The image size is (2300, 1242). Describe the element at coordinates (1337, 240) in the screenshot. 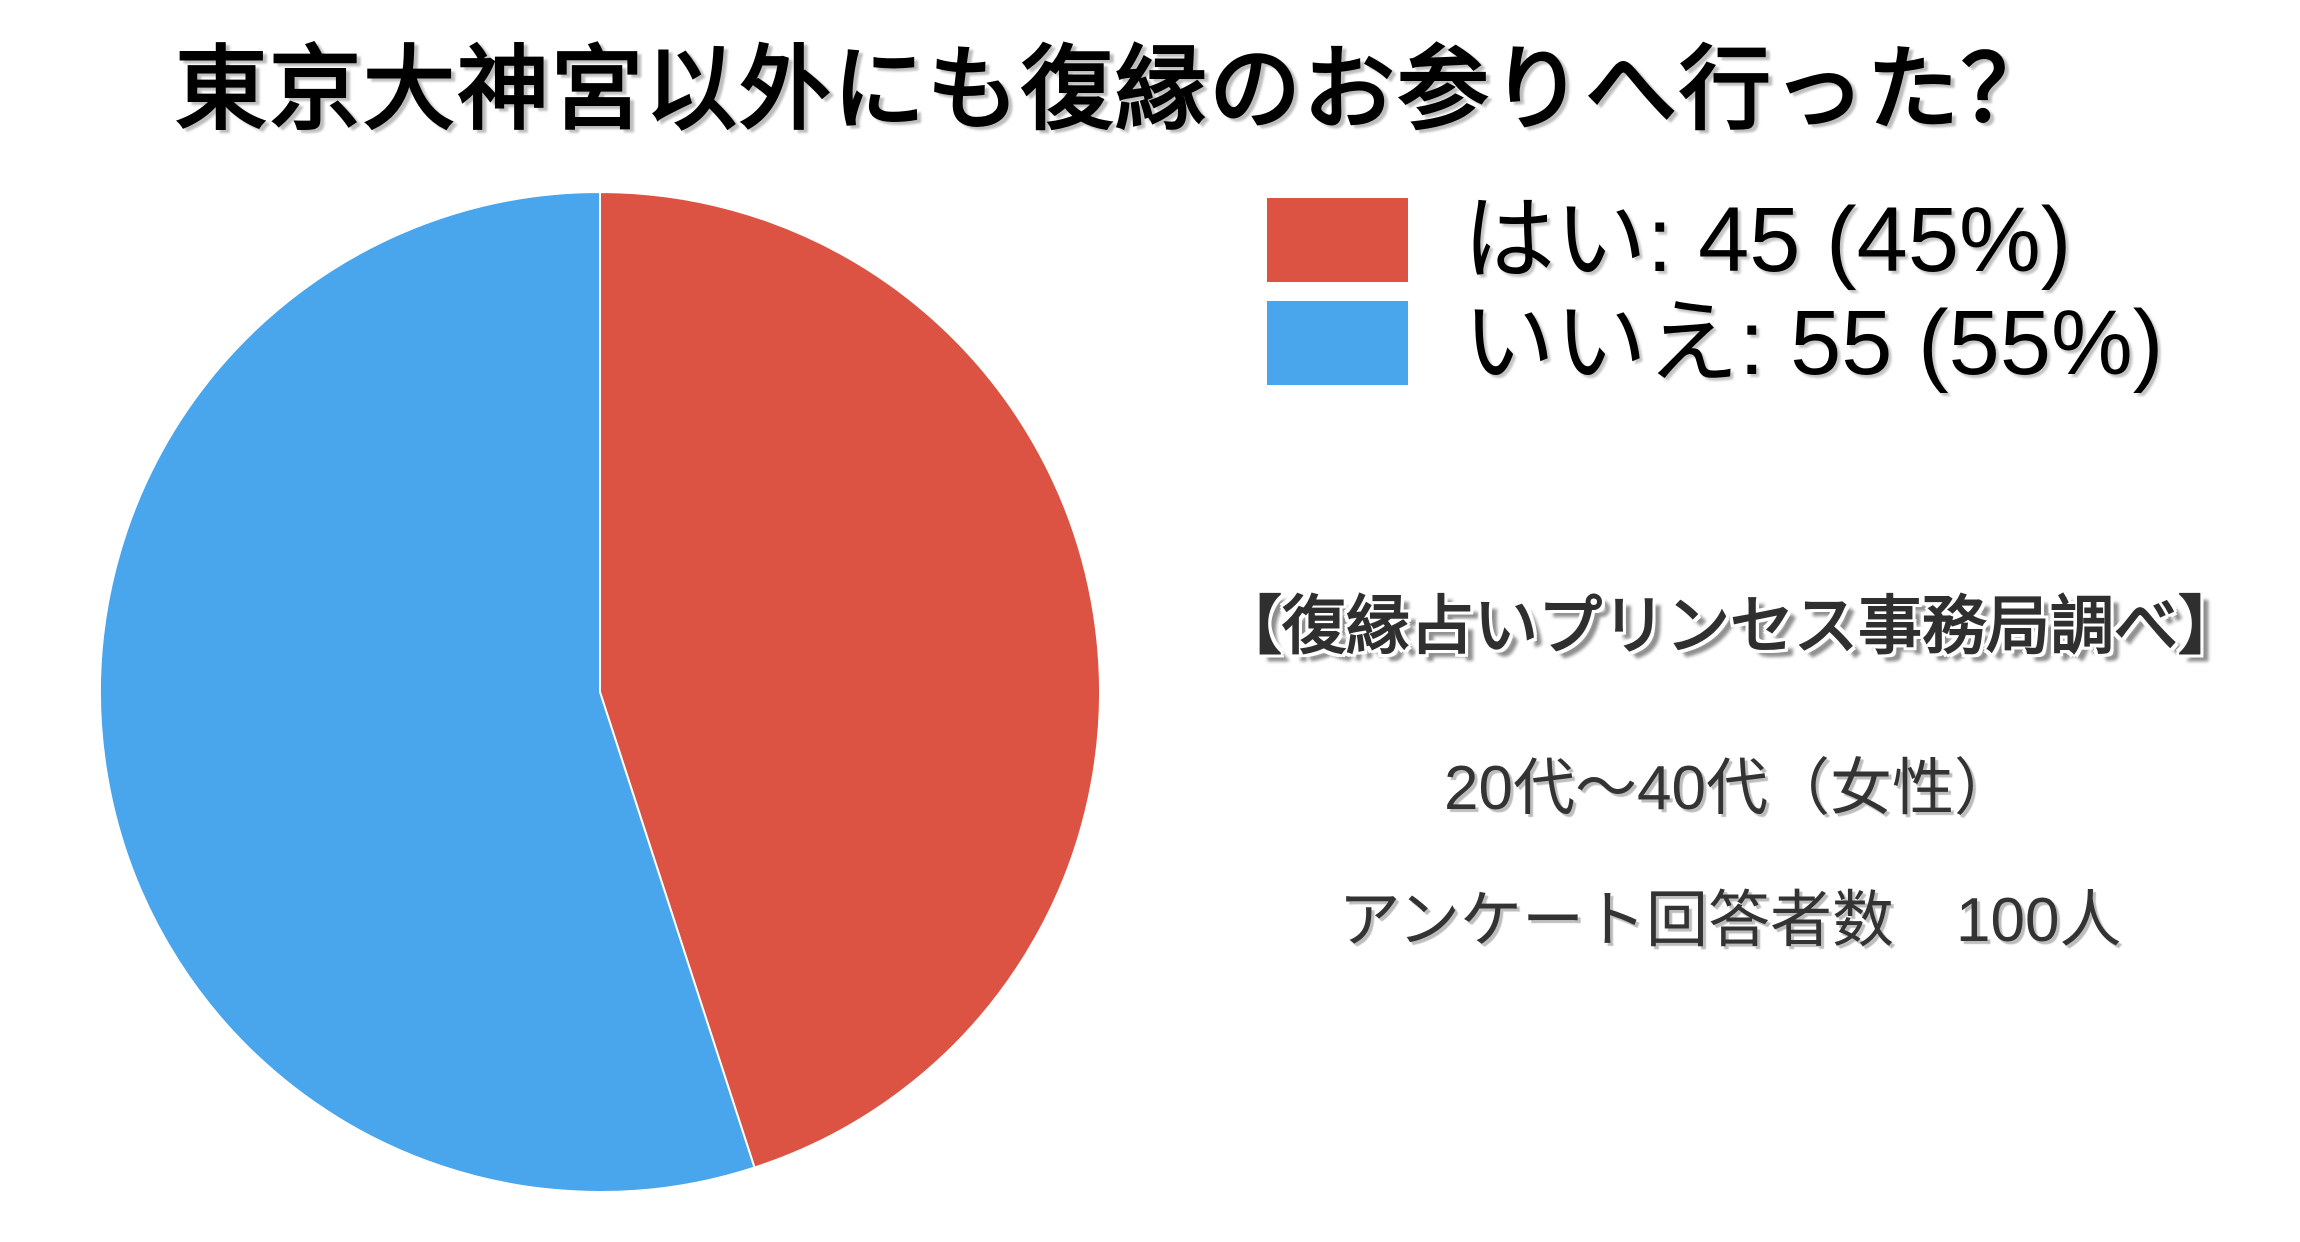

I see `legend-swatch-yes` at that location.